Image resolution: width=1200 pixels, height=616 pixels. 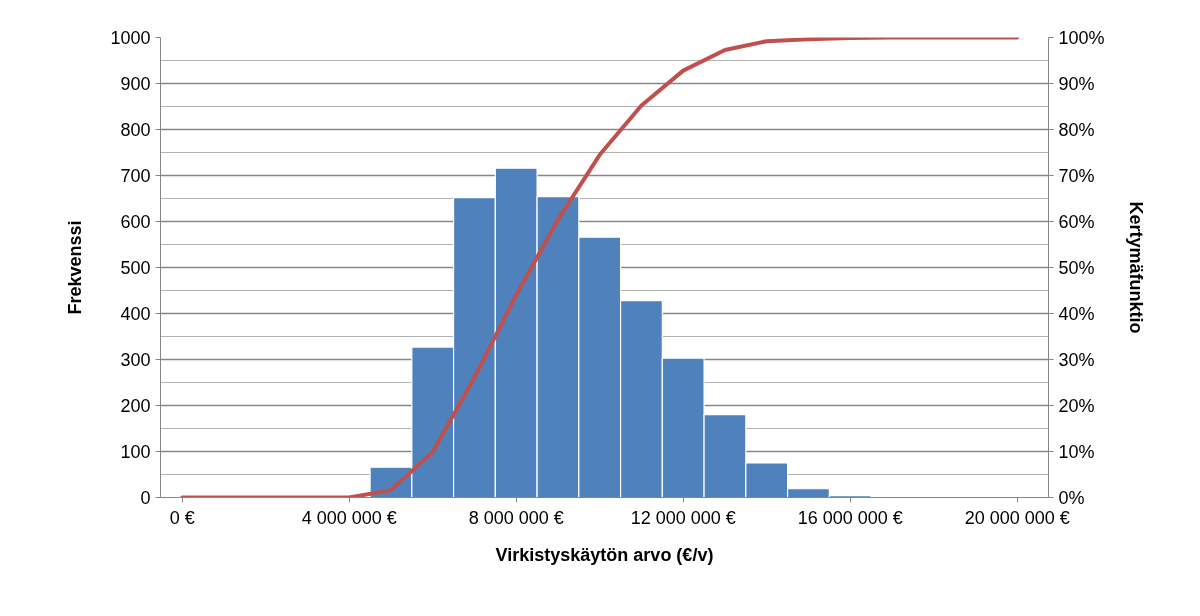 What do you see at coordinates (1076, 313) in the screenshot?
I see `y2-tick-label: 40%` at bounding box center [1076, 313].